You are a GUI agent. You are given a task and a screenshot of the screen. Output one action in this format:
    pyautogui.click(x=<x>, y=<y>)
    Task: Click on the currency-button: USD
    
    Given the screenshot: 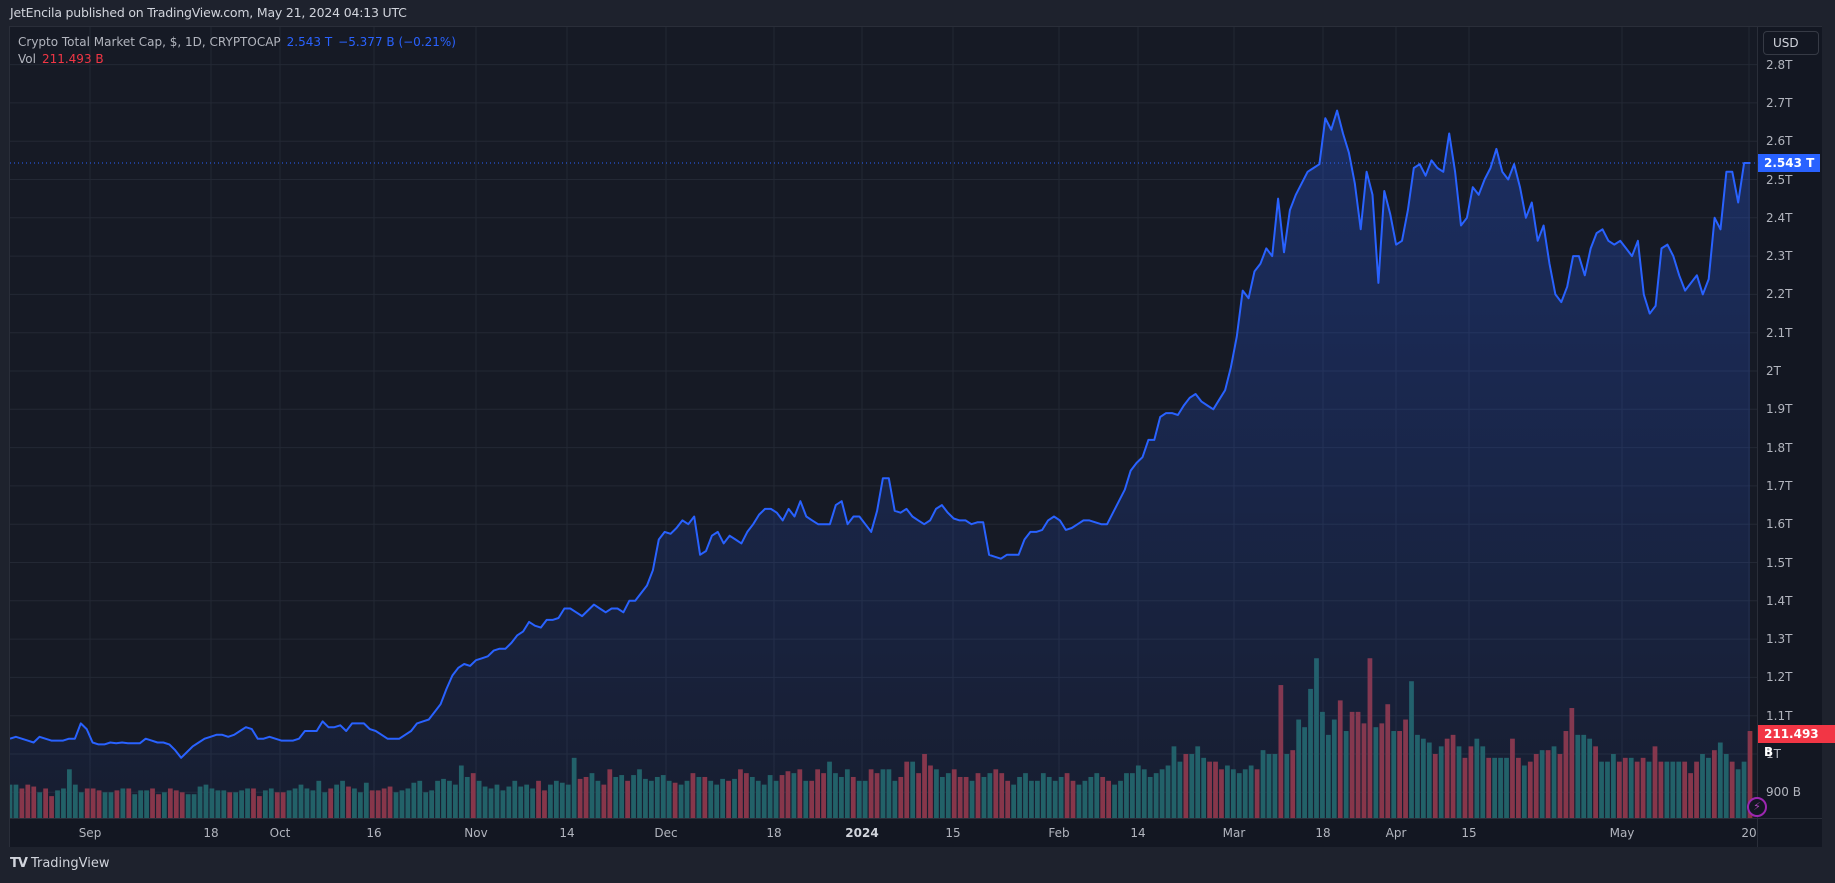 What is the action you would take?
    pyautogui.click(x=1791, y=43)
    